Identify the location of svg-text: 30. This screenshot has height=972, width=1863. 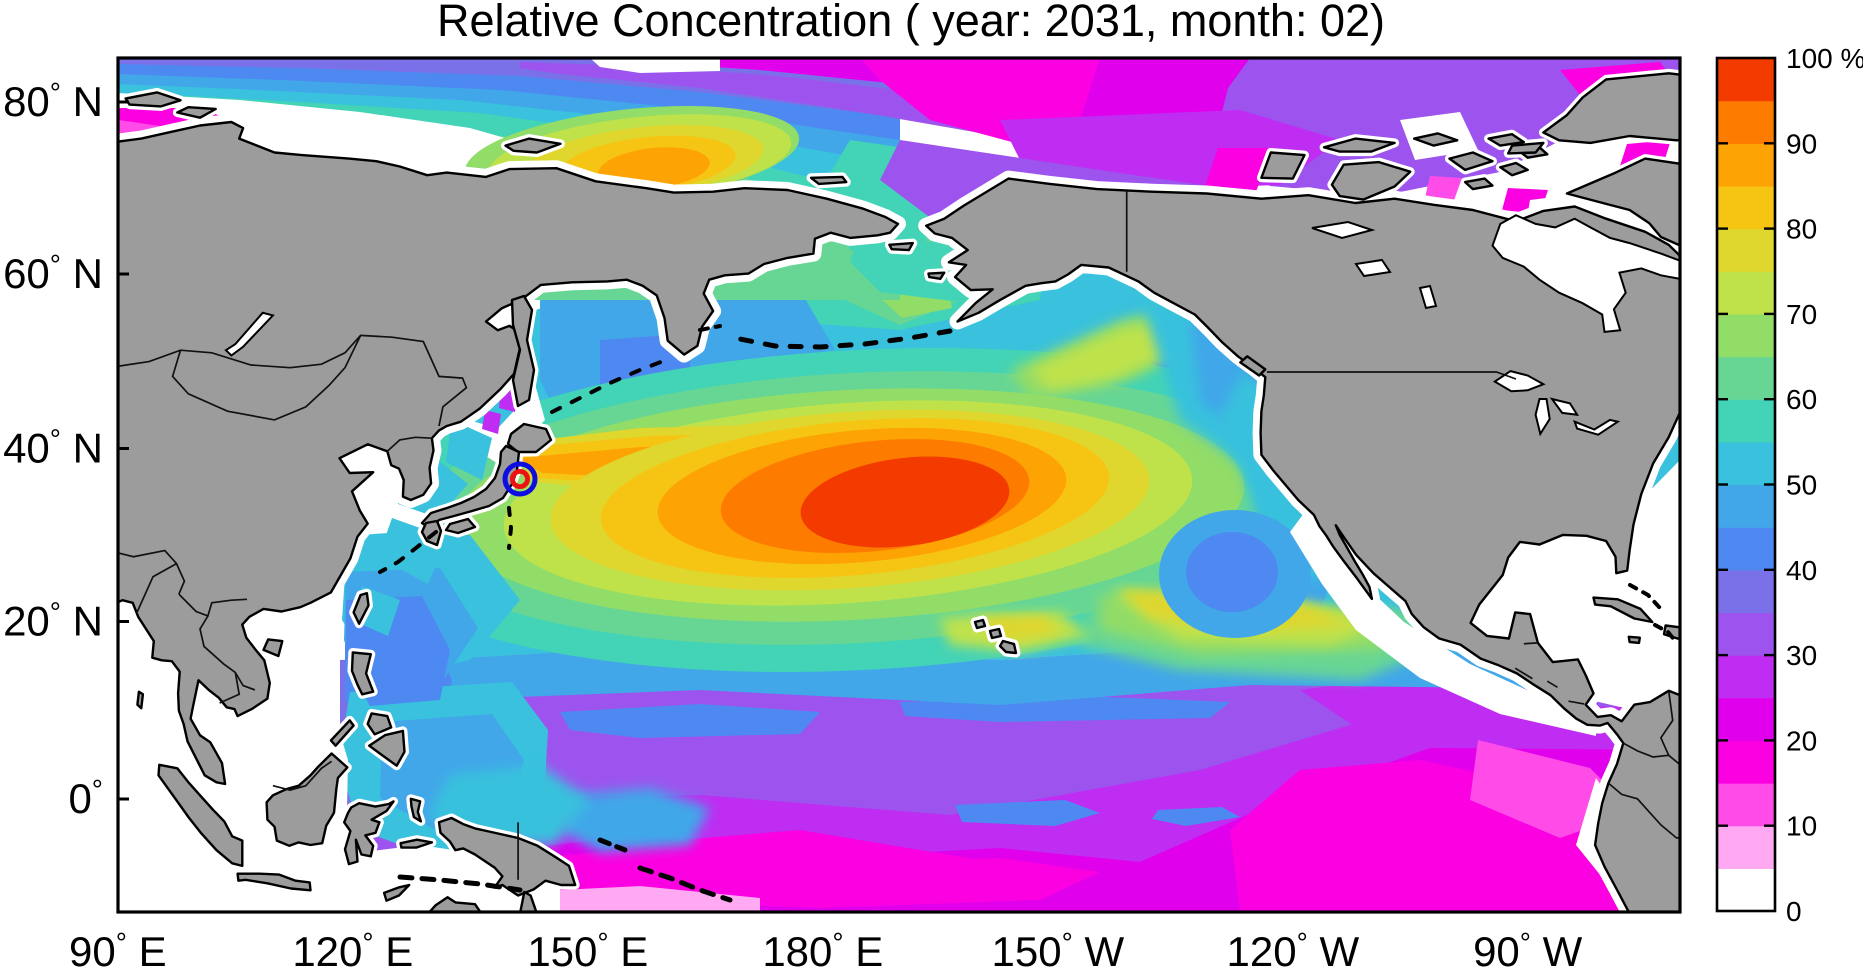
(1801, 655).